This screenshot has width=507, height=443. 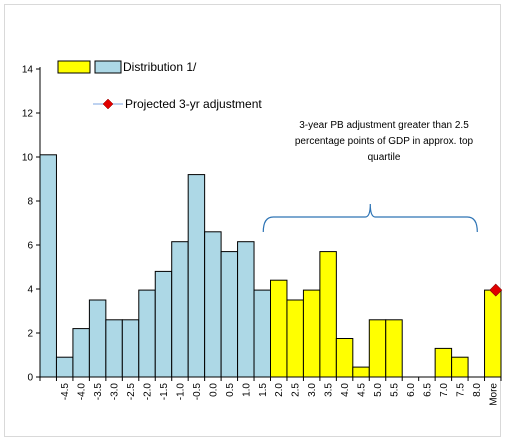 What do you see at coordinates (30, 334) in the screenshot?
I see `y-tick-label: 2` at bounding box center [30, 334].